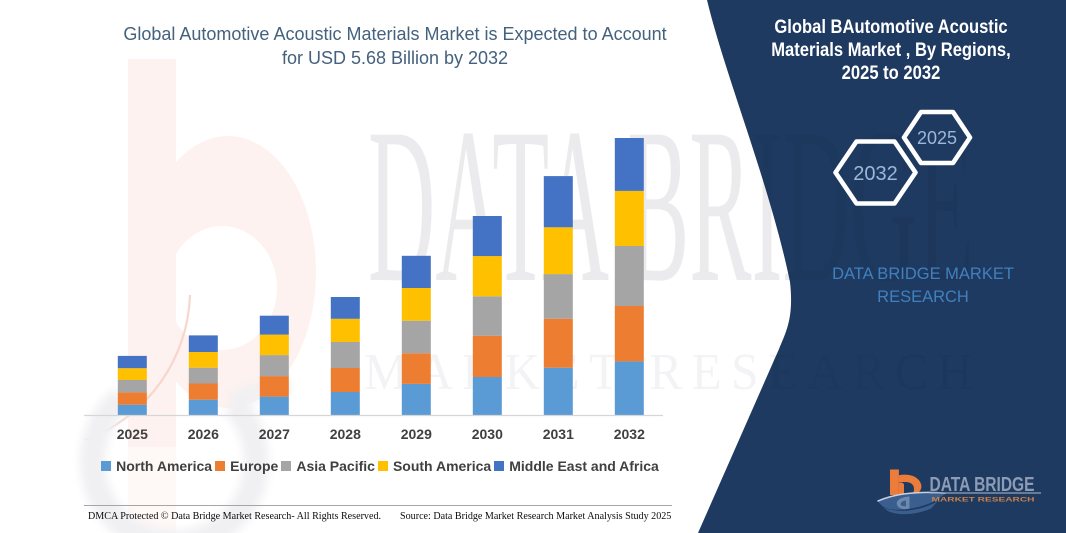 This screenshot has width=1066, height=533. Describe the element at coordinates (982, 485) in the screenshot. I see `svg-text: DATA BRIDGE` at that location.